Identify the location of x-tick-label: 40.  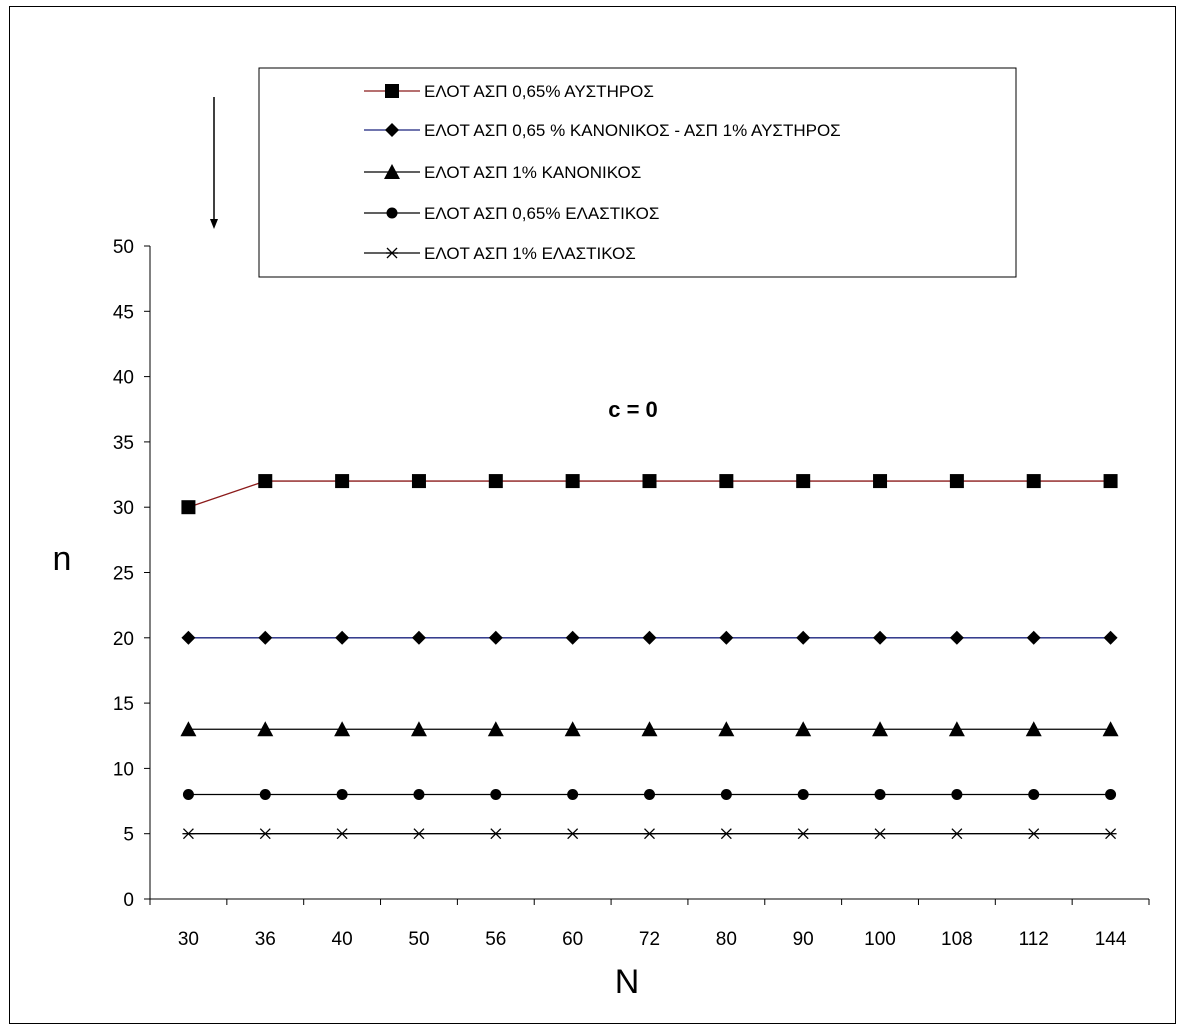
(342, 939).